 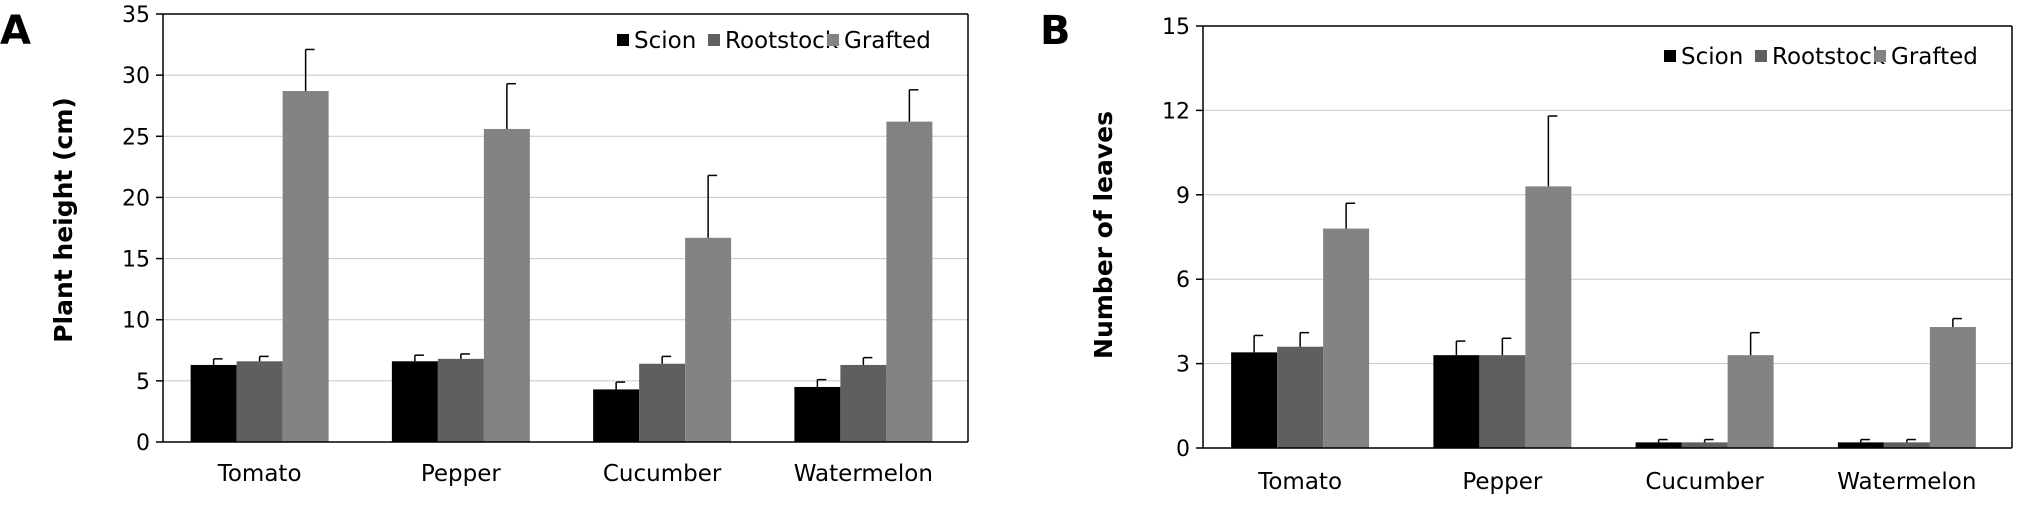 What do you see at coordinates (15, 31) in the screenshot?
I see `panel-label-a: A` at bounding box center [15, 31].